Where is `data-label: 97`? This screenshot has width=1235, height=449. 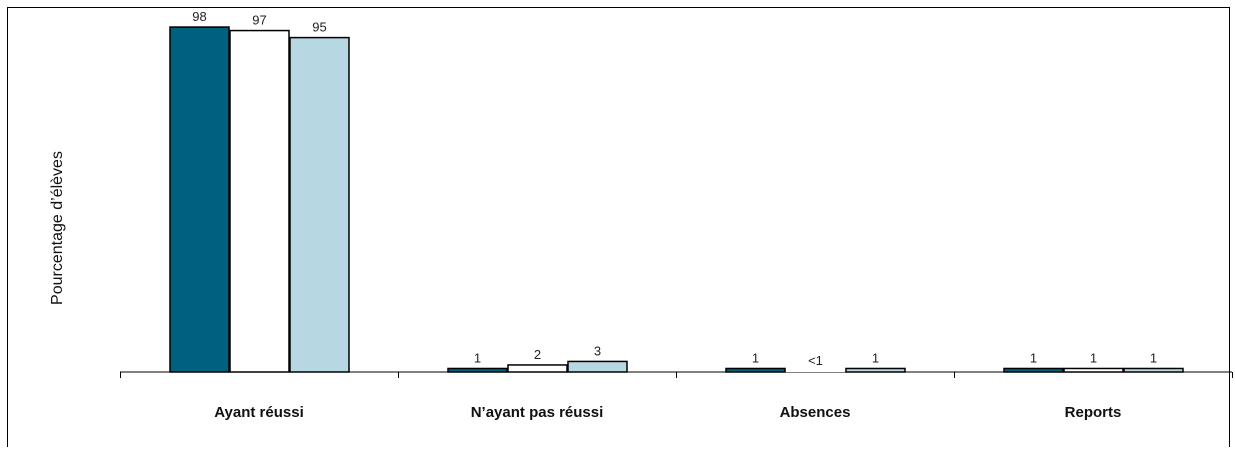
data-label: 97 is located at coordinates (259, 20).